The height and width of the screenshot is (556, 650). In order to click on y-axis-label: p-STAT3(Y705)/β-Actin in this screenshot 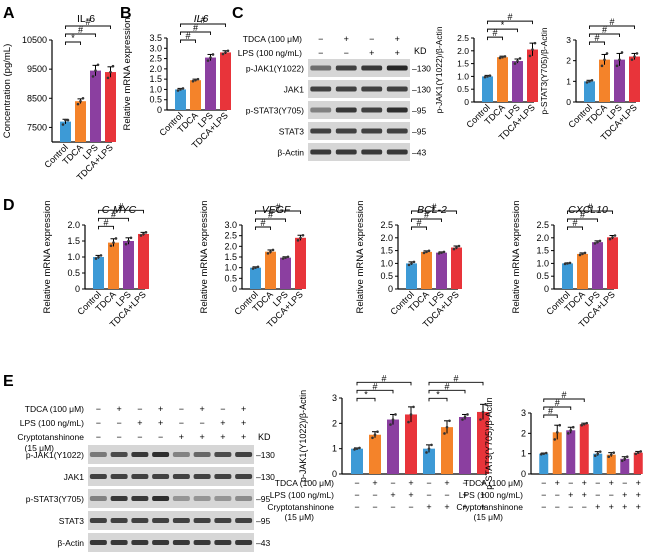, I will do `click(544, 71)`.